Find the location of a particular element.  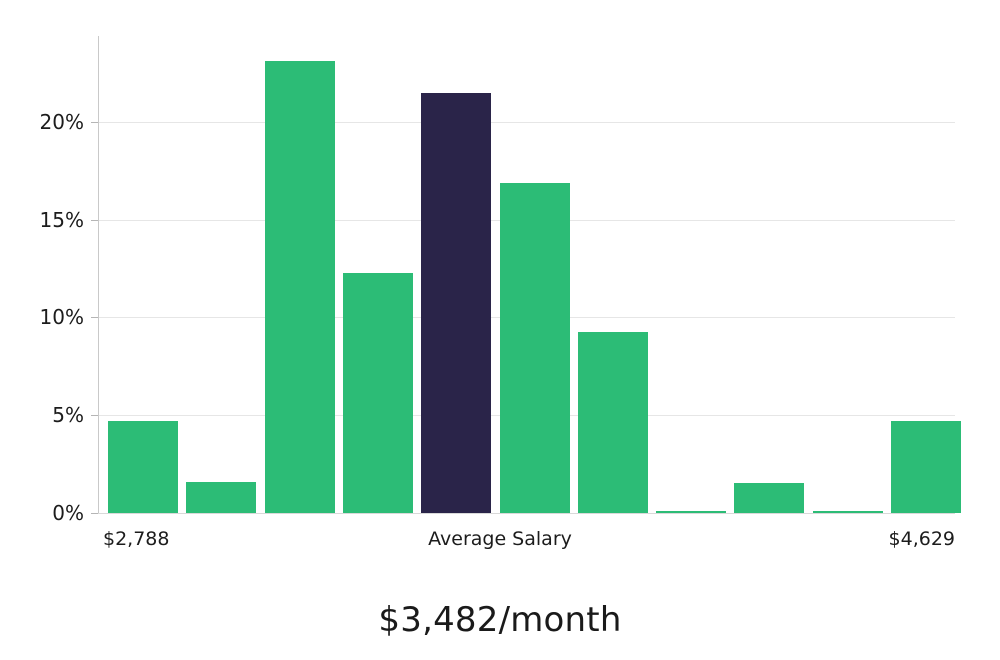

y-tick-label-20: 20% is located at coordinates (61, 122).